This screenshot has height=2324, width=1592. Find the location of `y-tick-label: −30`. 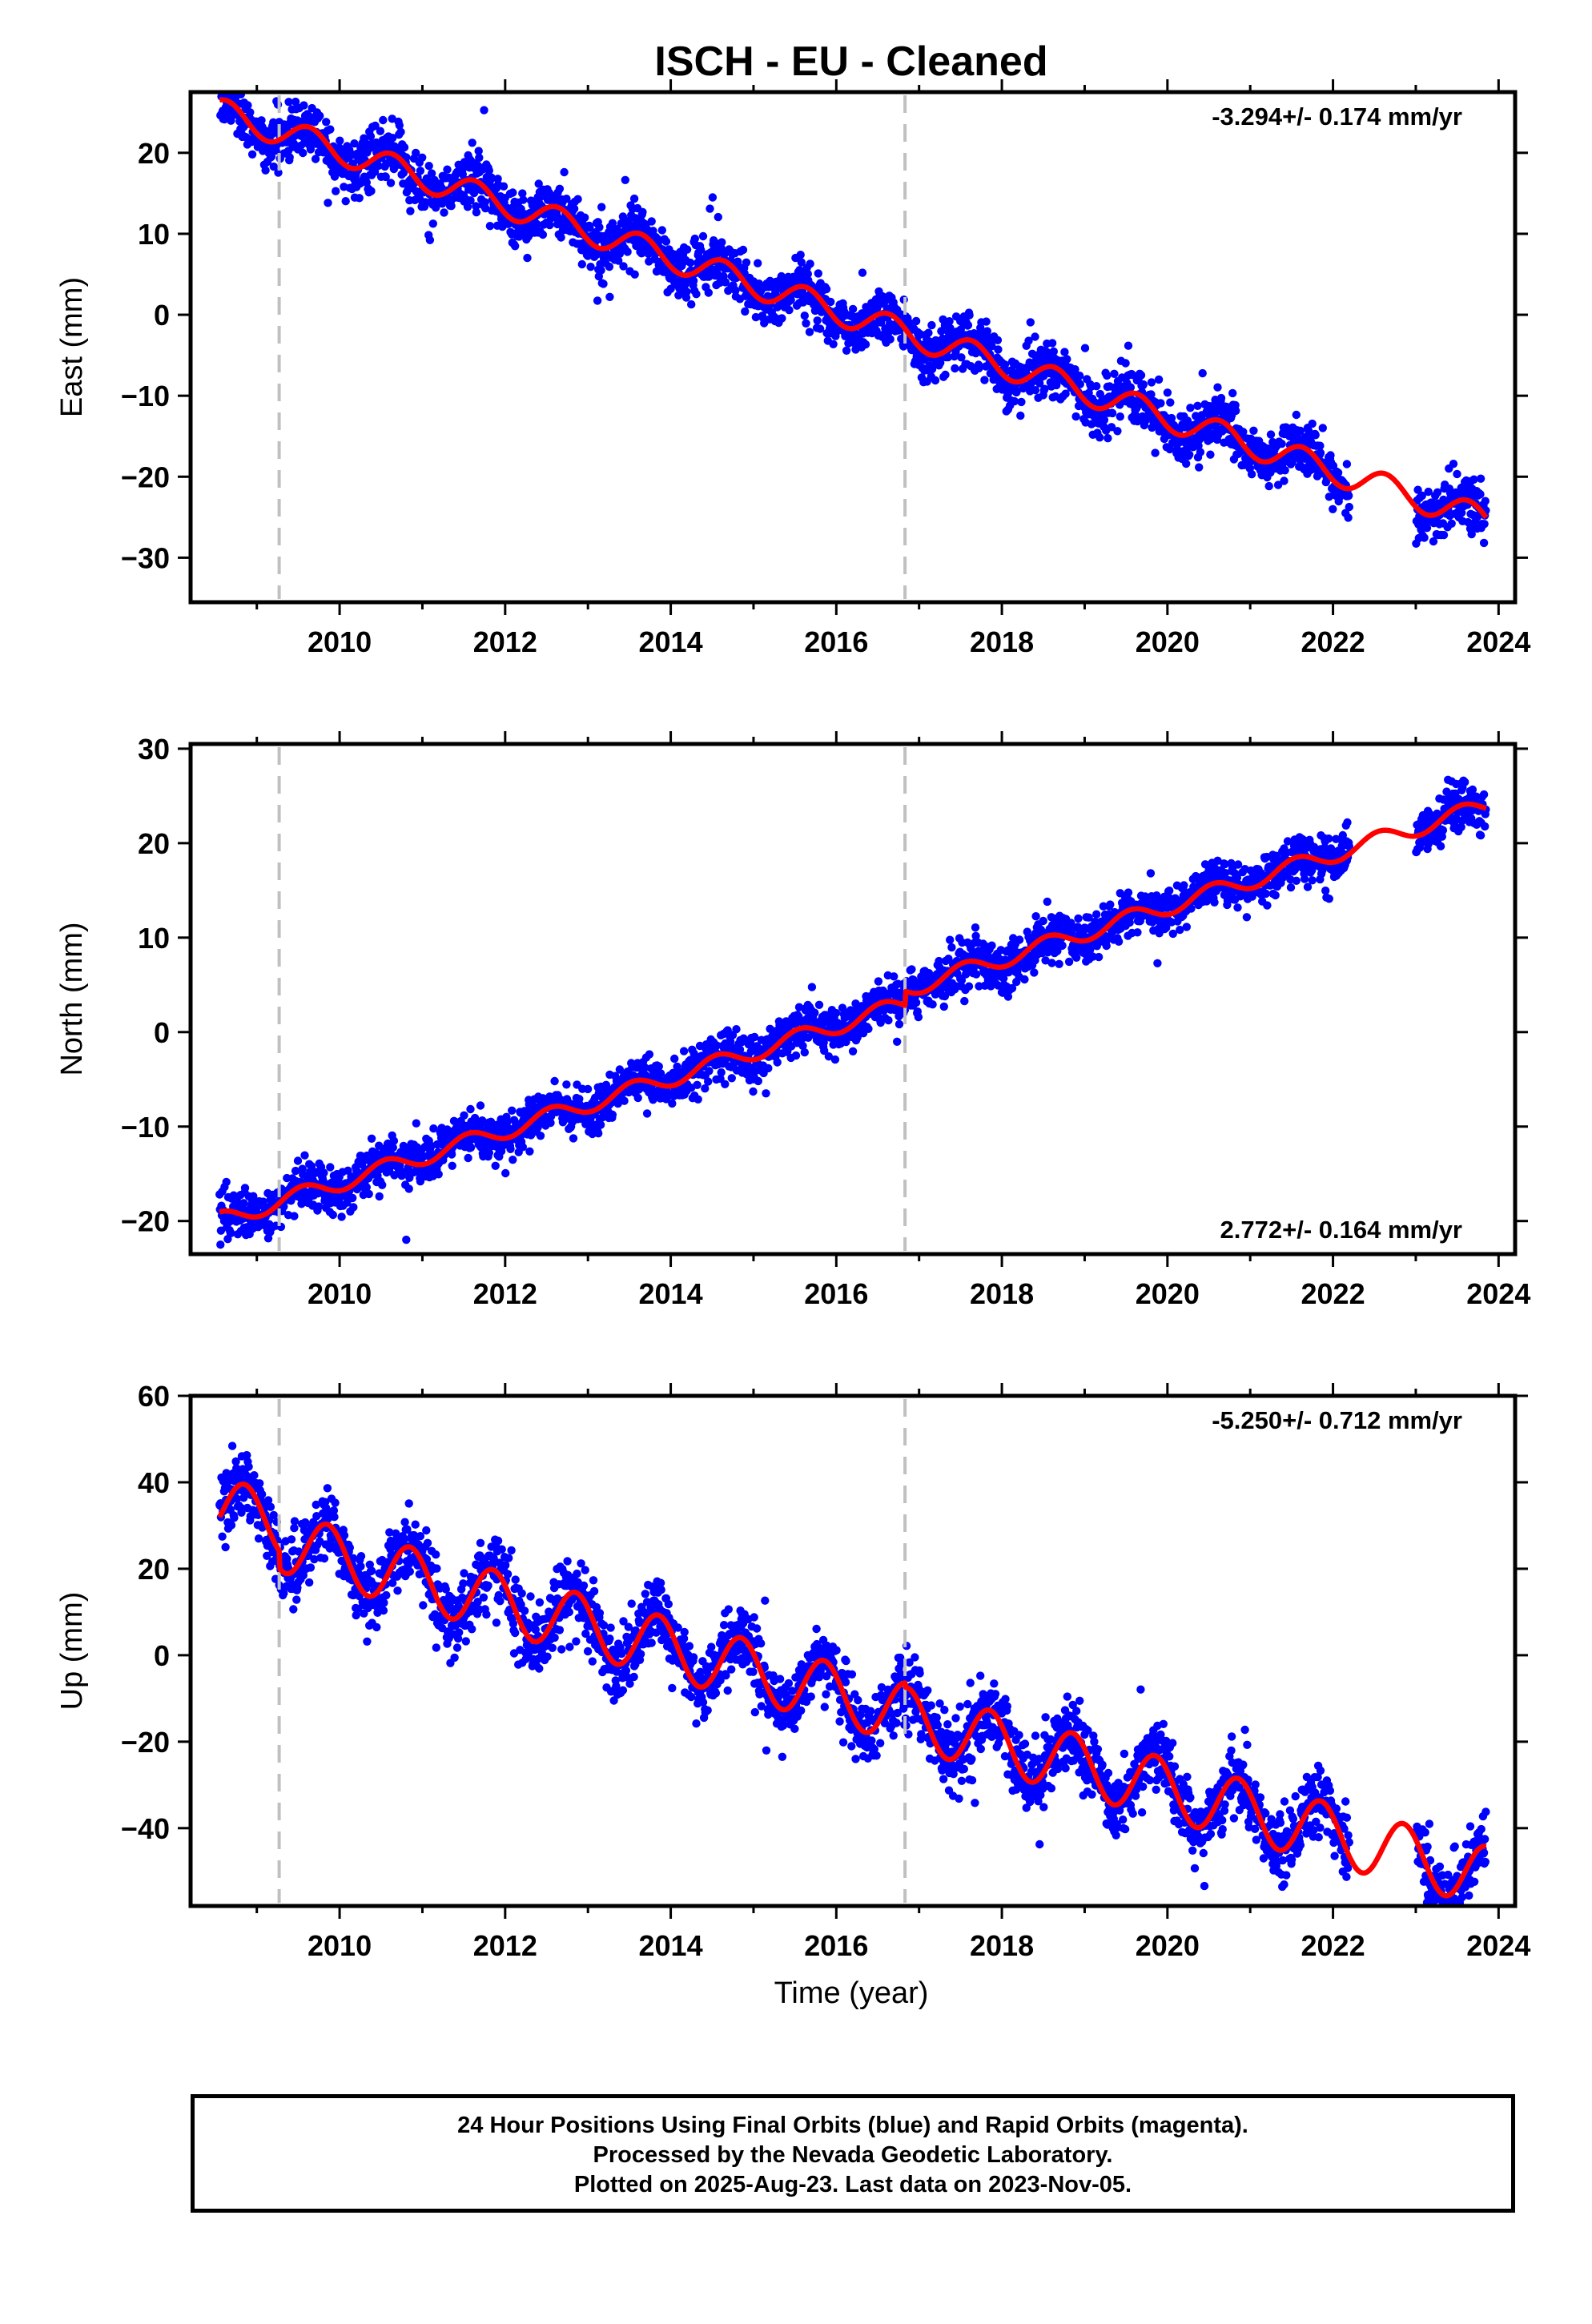

y-tick-label: −30 is located at coordinates (145, 557).